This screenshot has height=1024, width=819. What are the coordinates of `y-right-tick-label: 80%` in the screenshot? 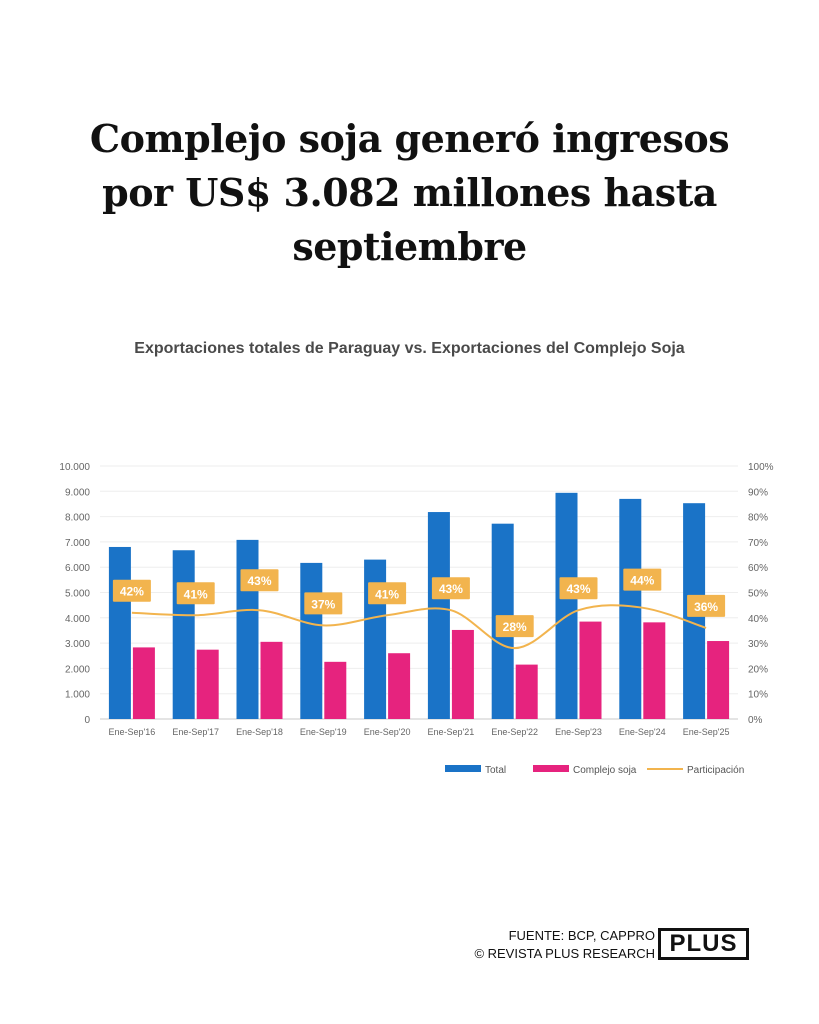 It's located at (758, 518).